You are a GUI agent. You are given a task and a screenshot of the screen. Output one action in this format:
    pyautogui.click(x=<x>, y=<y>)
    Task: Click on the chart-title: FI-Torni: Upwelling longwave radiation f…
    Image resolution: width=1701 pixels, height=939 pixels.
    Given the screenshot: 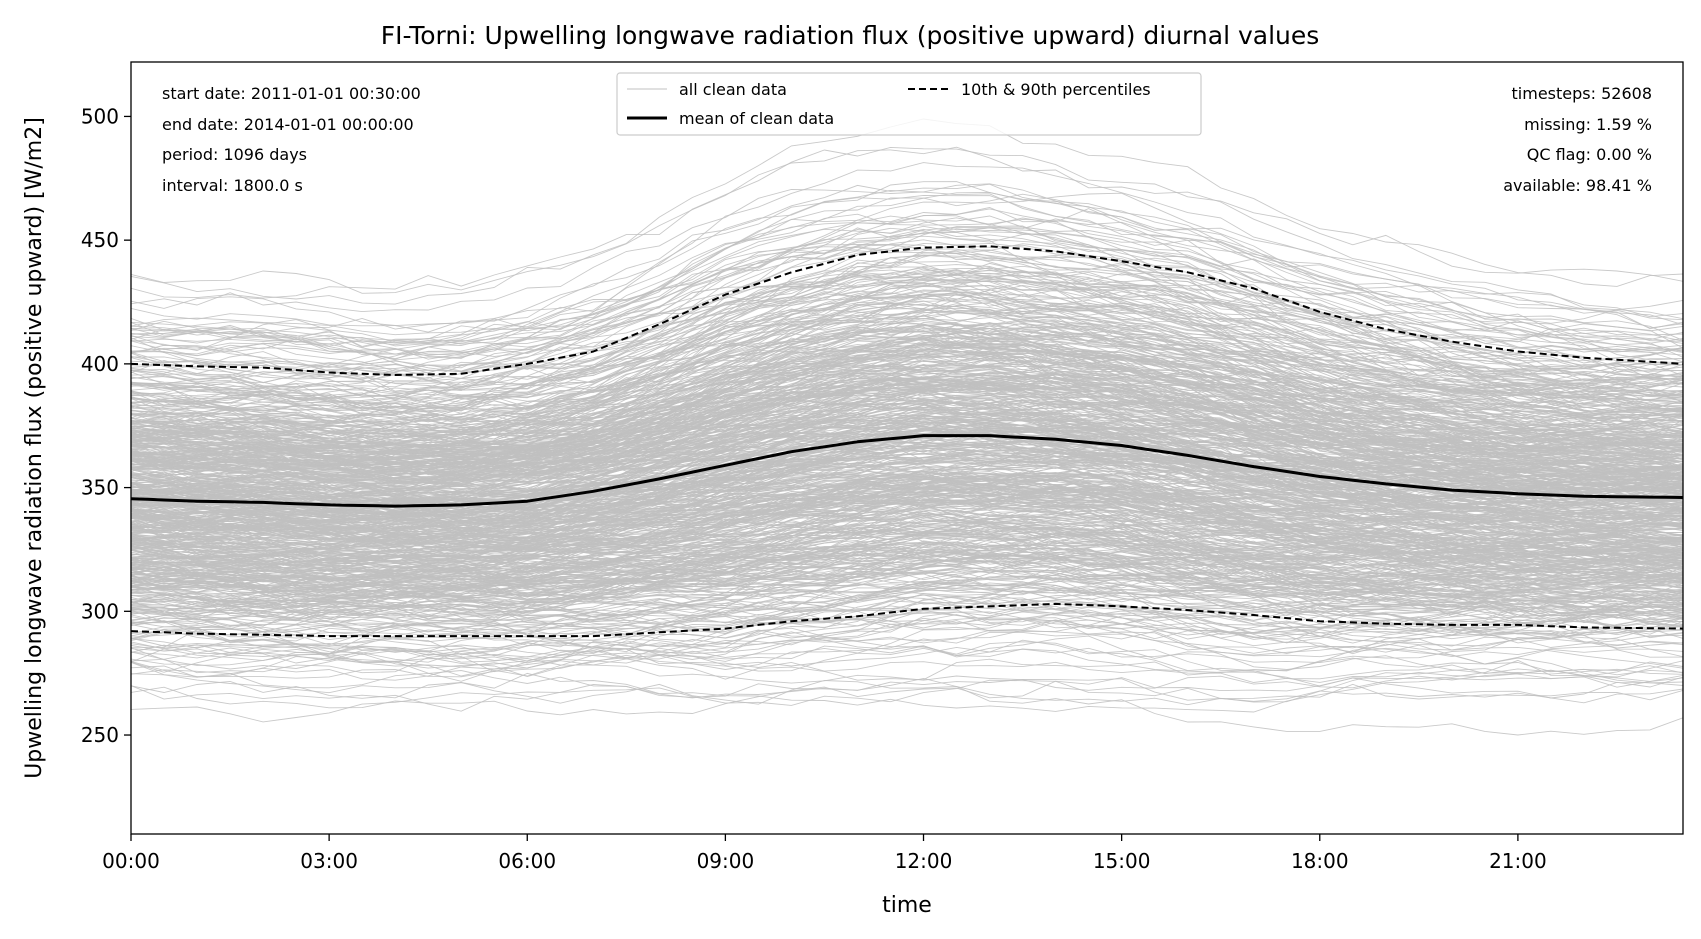 What is the action you would take?
    pyautogui.click(x=850, y=35)
    